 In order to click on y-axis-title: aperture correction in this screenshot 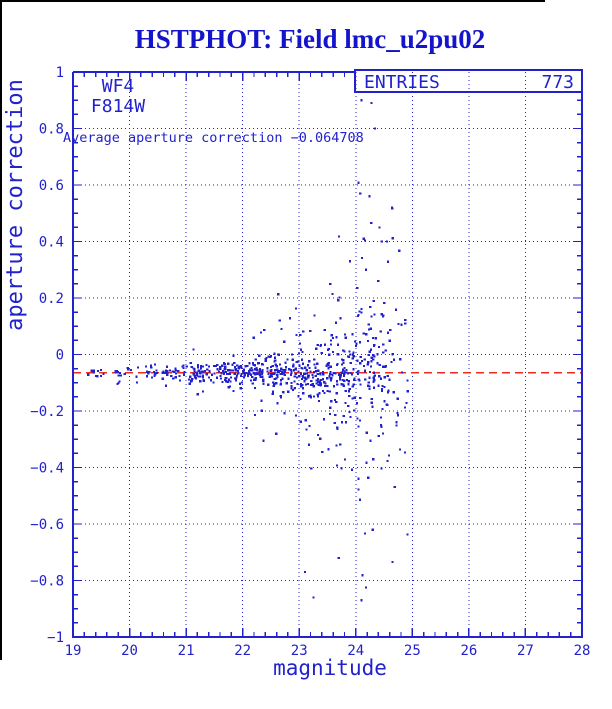, I will do `click(15, 205)`.